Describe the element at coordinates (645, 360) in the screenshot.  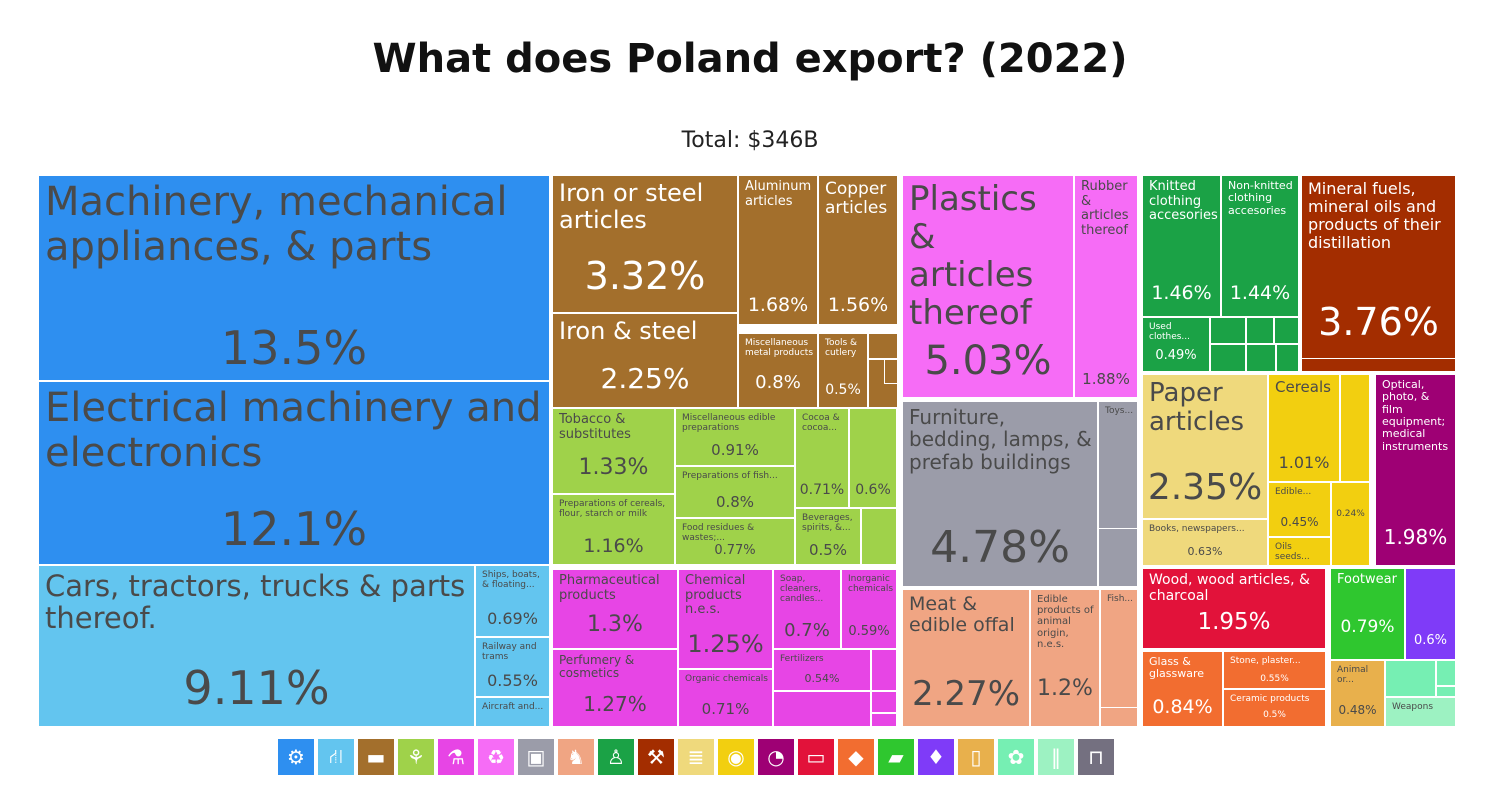
I see `tile-iron-steel: Iron & steel 2.25%` at that location.